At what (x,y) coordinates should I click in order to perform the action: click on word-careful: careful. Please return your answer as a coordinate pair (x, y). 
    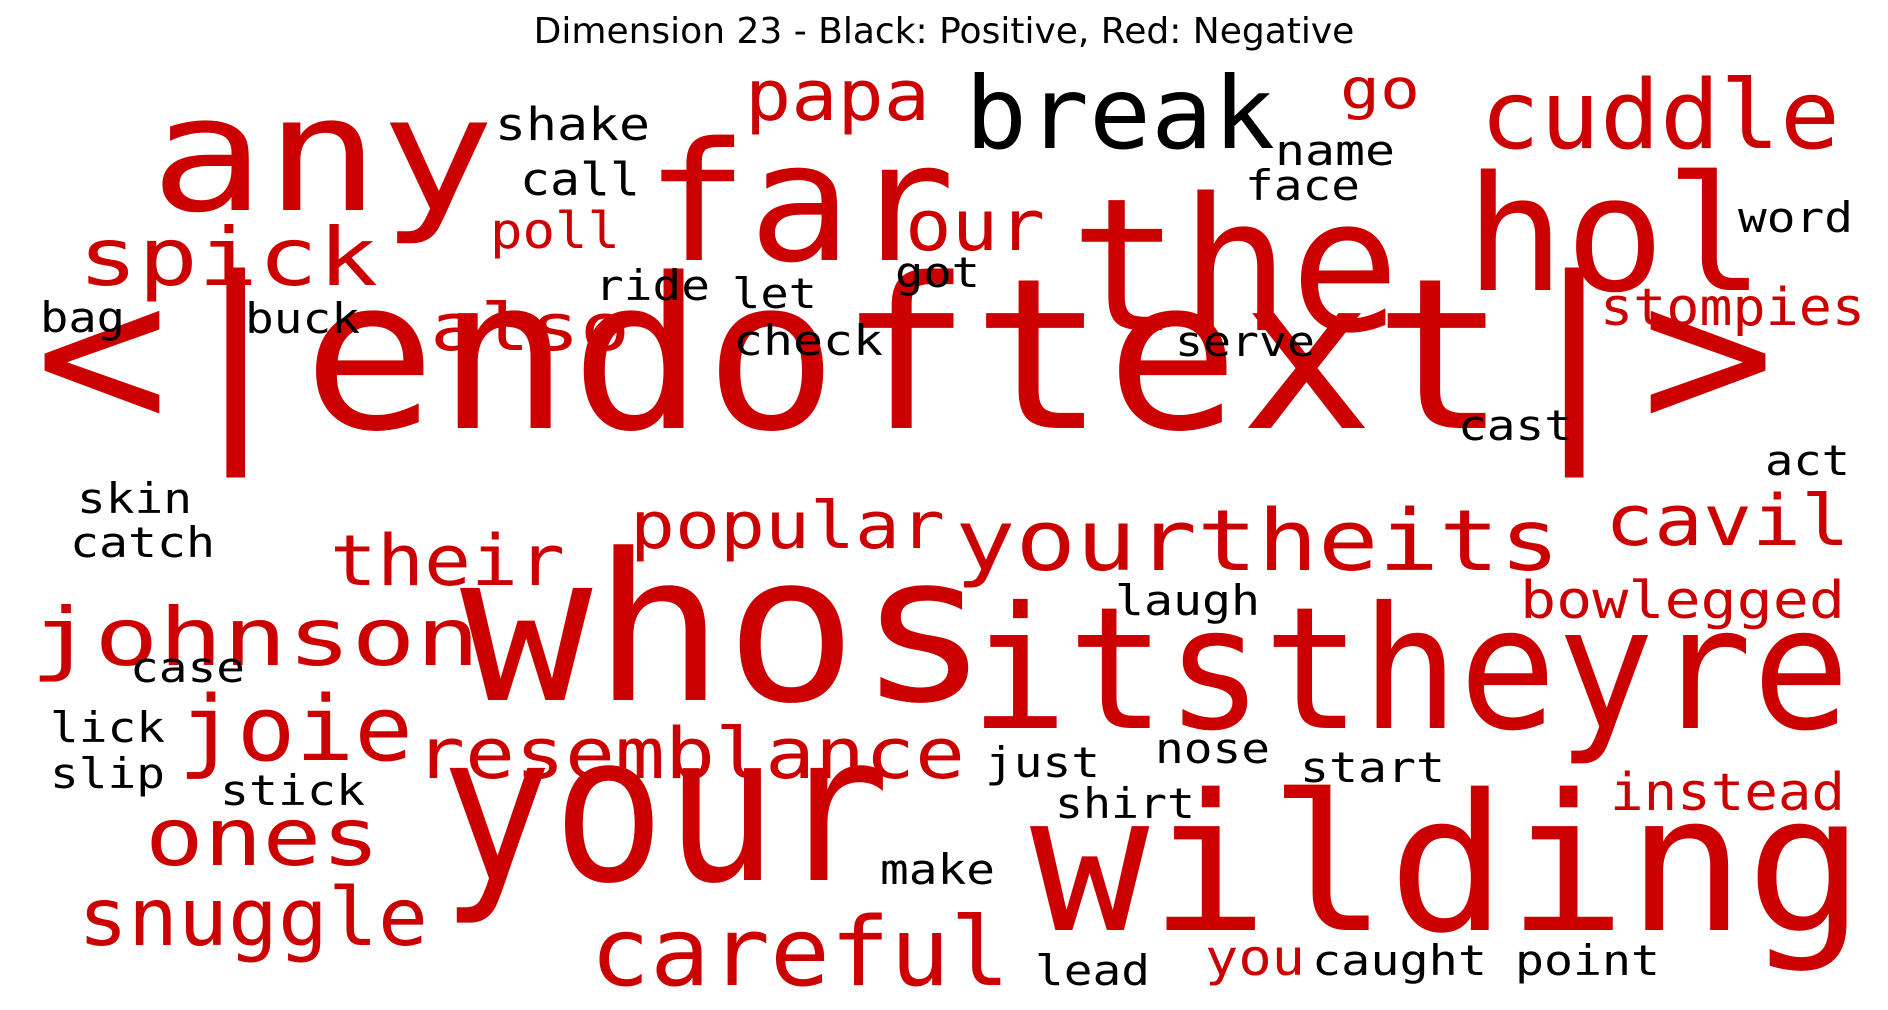
    Looking at the image, I should click on (800, 953).